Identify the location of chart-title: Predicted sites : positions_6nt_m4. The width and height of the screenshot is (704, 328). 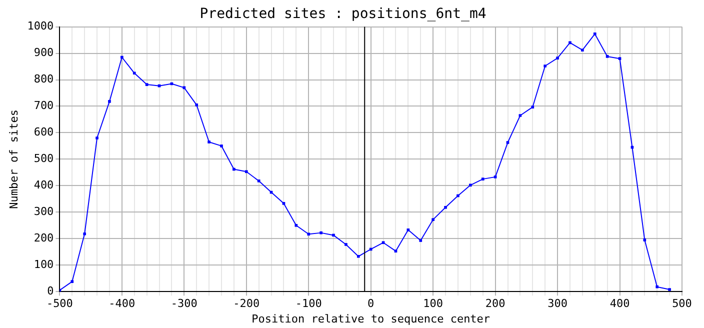
(343, 14).